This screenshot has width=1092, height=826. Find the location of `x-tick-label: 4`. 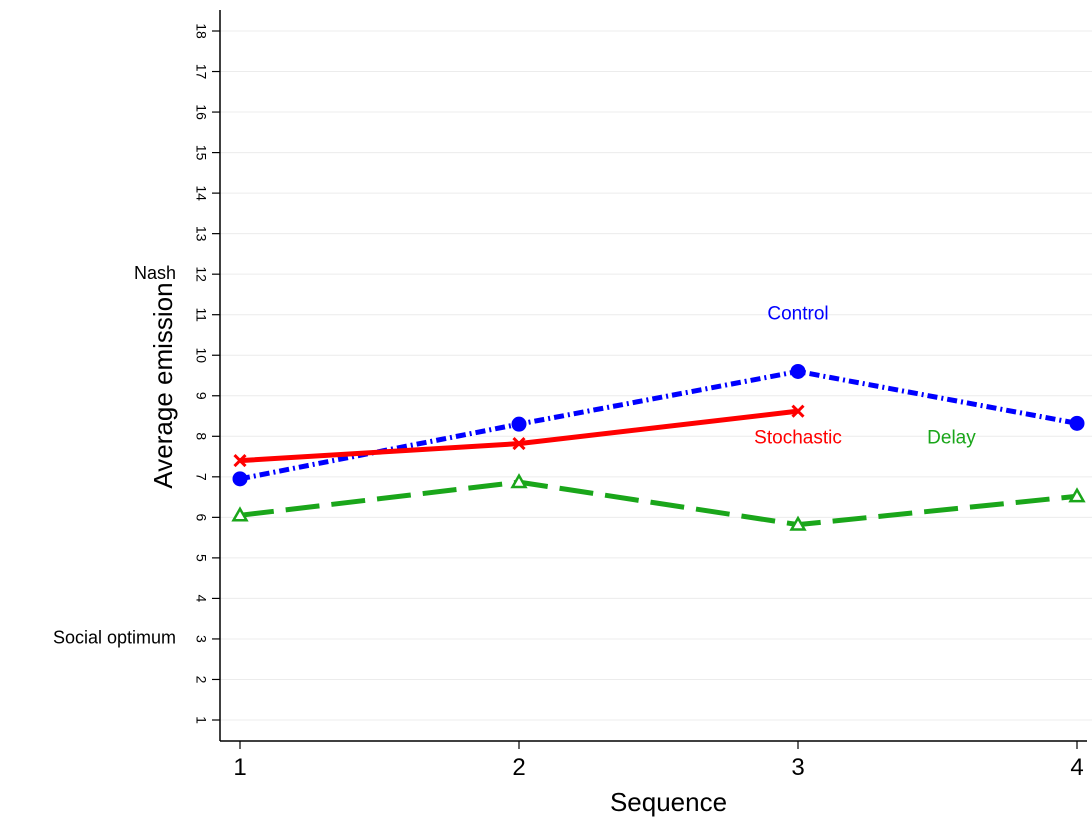

x-tick-label: 4 is located at coordinates (1076, 767).